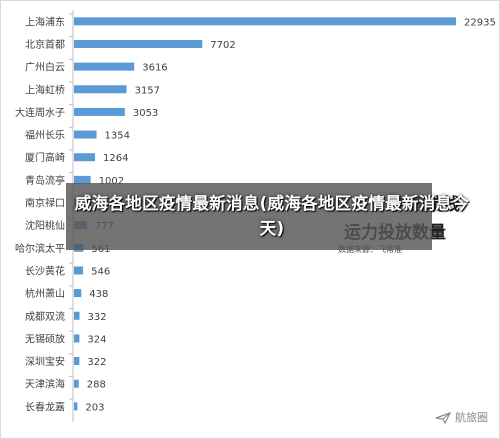 The width and height of the screenshot is (500, 439). I want to click on category-label: 青岛流亭, so click(45, 180).